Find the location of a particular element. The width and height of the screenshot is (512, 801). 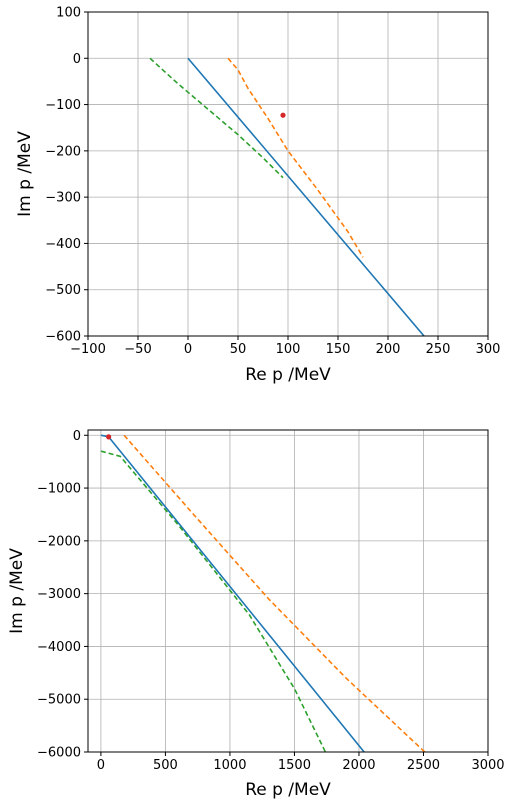

points-group-bottom is located at coordinates (109, 437).